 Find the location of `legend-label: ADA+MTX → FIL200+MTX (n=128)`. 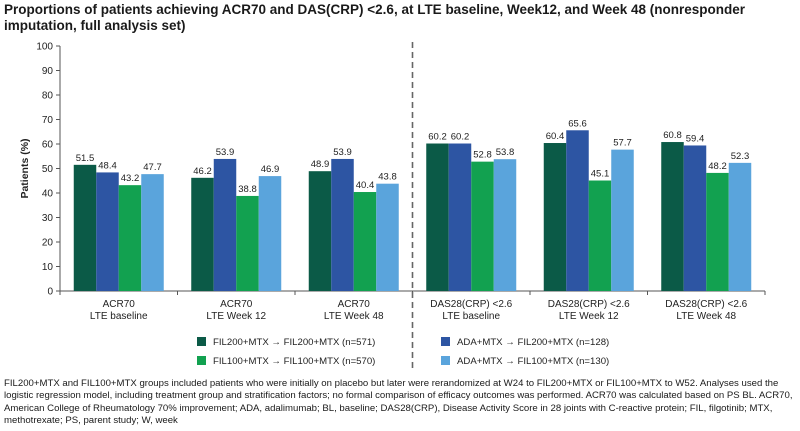

legend-label: ADA+MTX → FIL200+MTX (n=128) is located at coordinates (533, 342).